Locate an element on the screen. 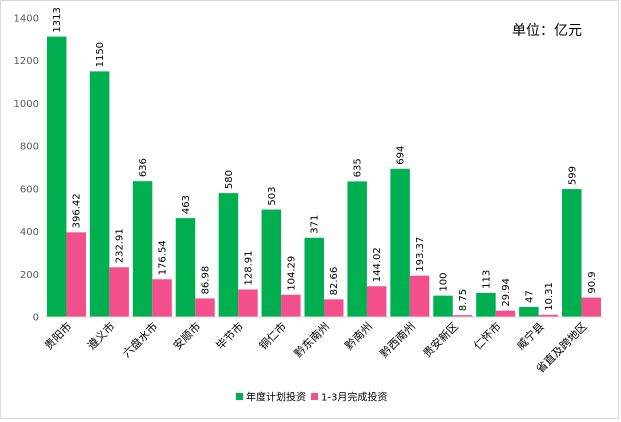 The width and height of the screenshot is (621, 422). category-label: 威宁县 is located at coordinates (530, 335).